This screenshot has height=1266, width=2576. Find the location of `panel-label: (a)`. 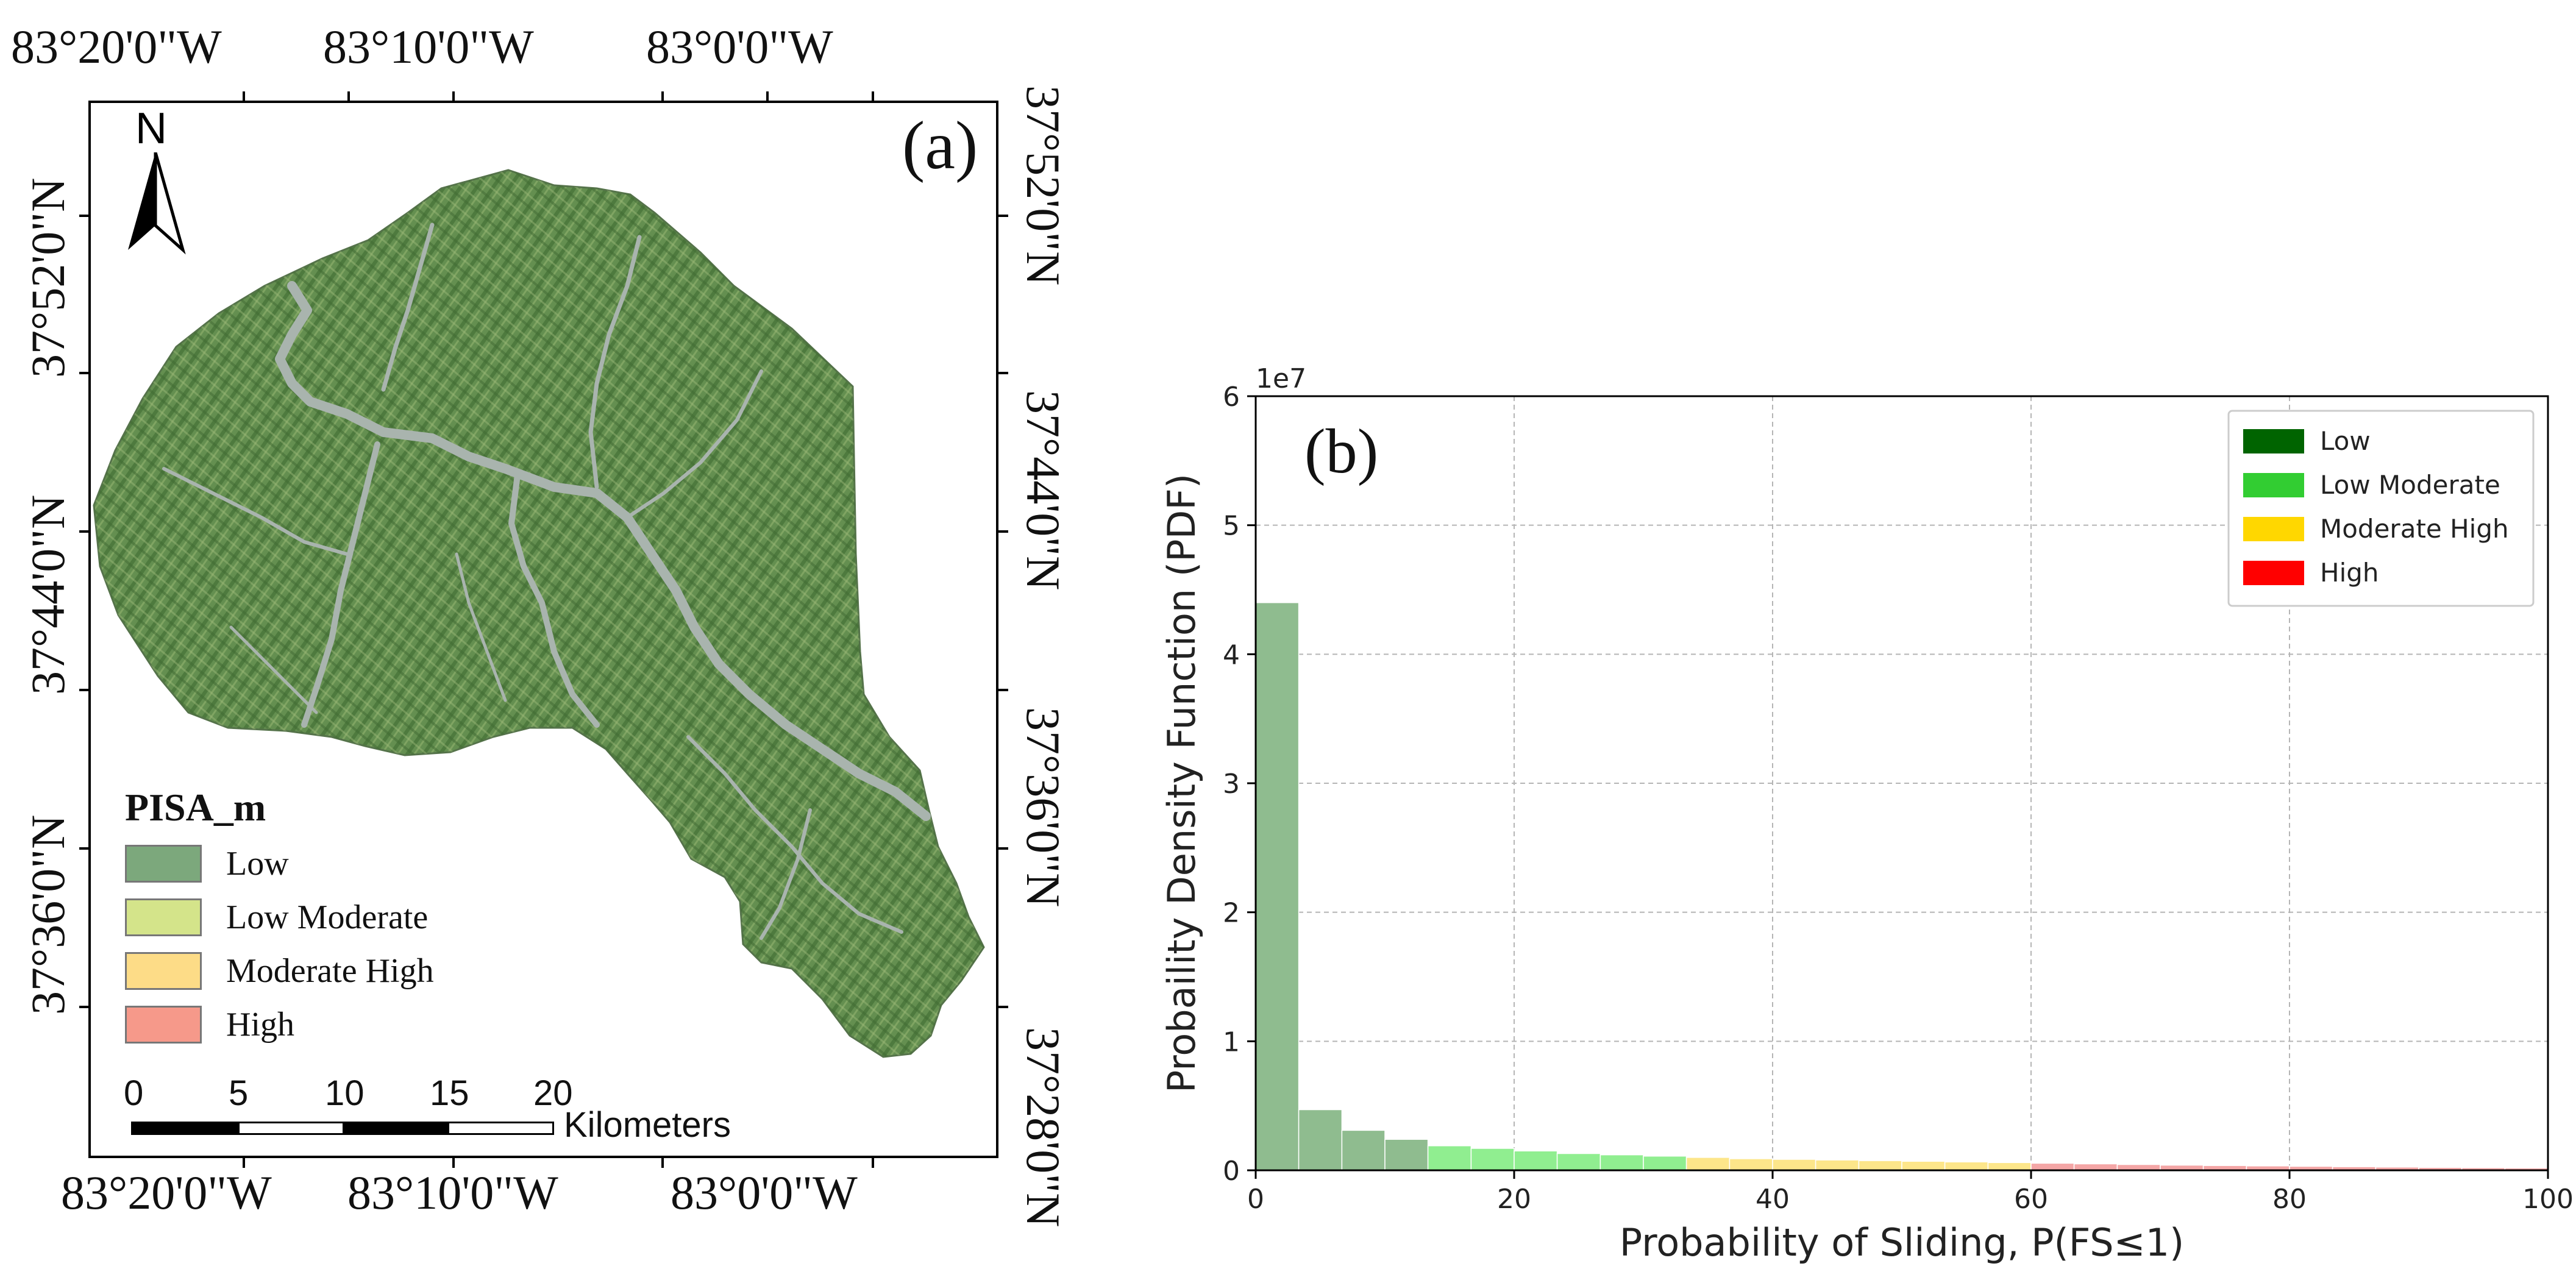

panel-label: (a) is located at coordinates (940, 145).